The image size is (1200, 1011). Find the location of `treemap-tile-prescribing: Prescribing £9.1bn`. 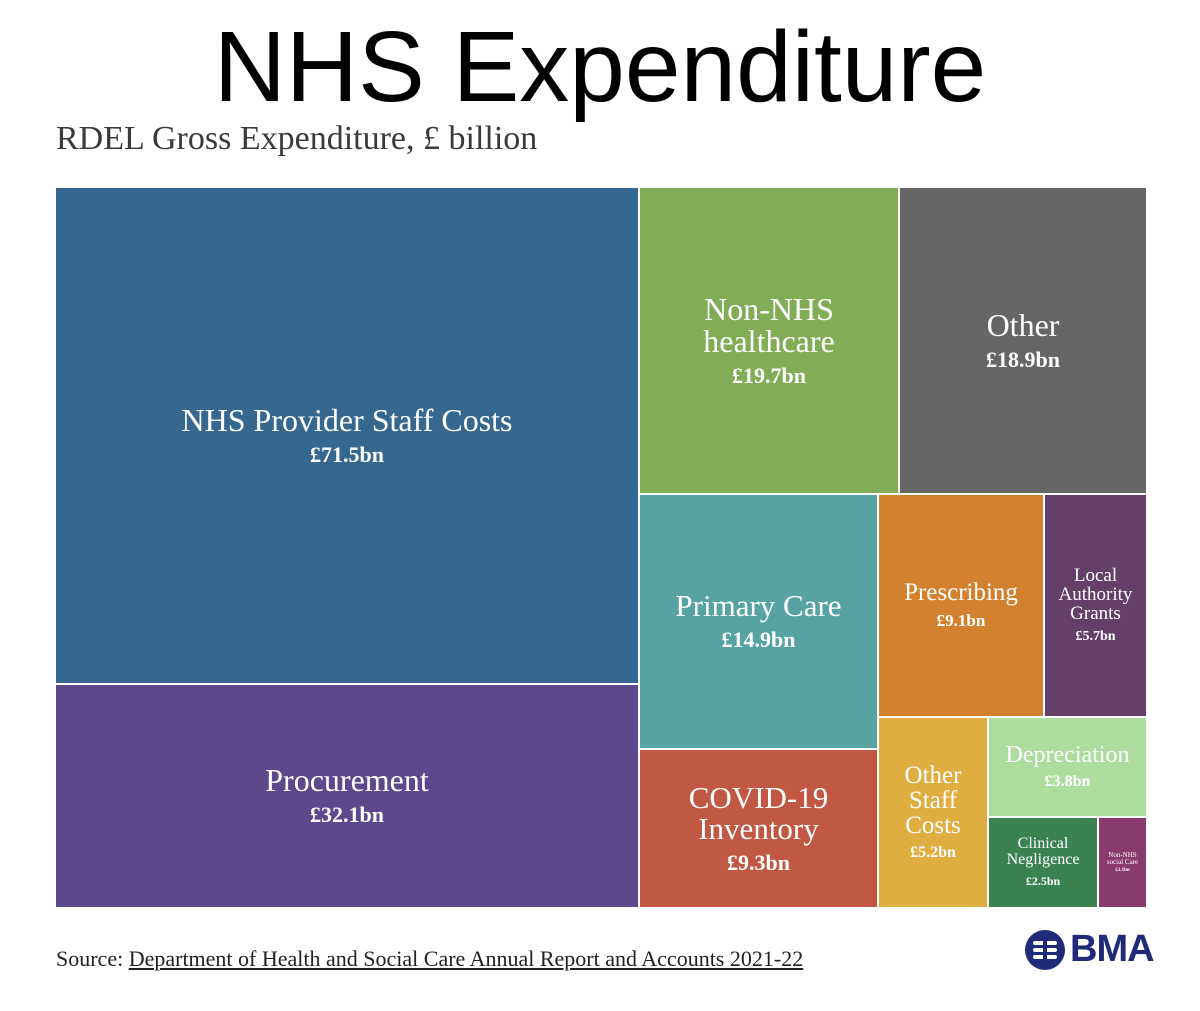

treemap-tile-prescribing: Prescribing £9.1bn is located at coordinates (961, 605).